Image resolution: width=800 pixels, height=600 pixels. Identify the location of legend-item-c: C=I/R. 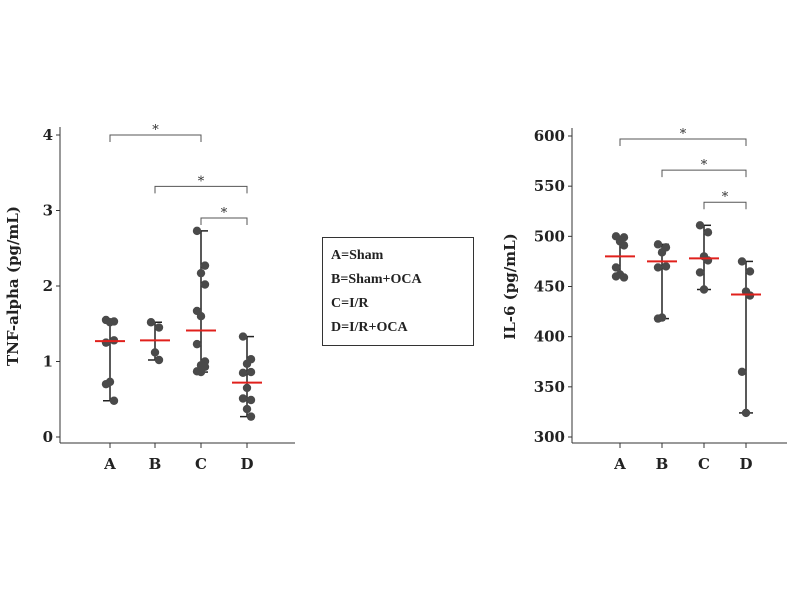
(350, 303).